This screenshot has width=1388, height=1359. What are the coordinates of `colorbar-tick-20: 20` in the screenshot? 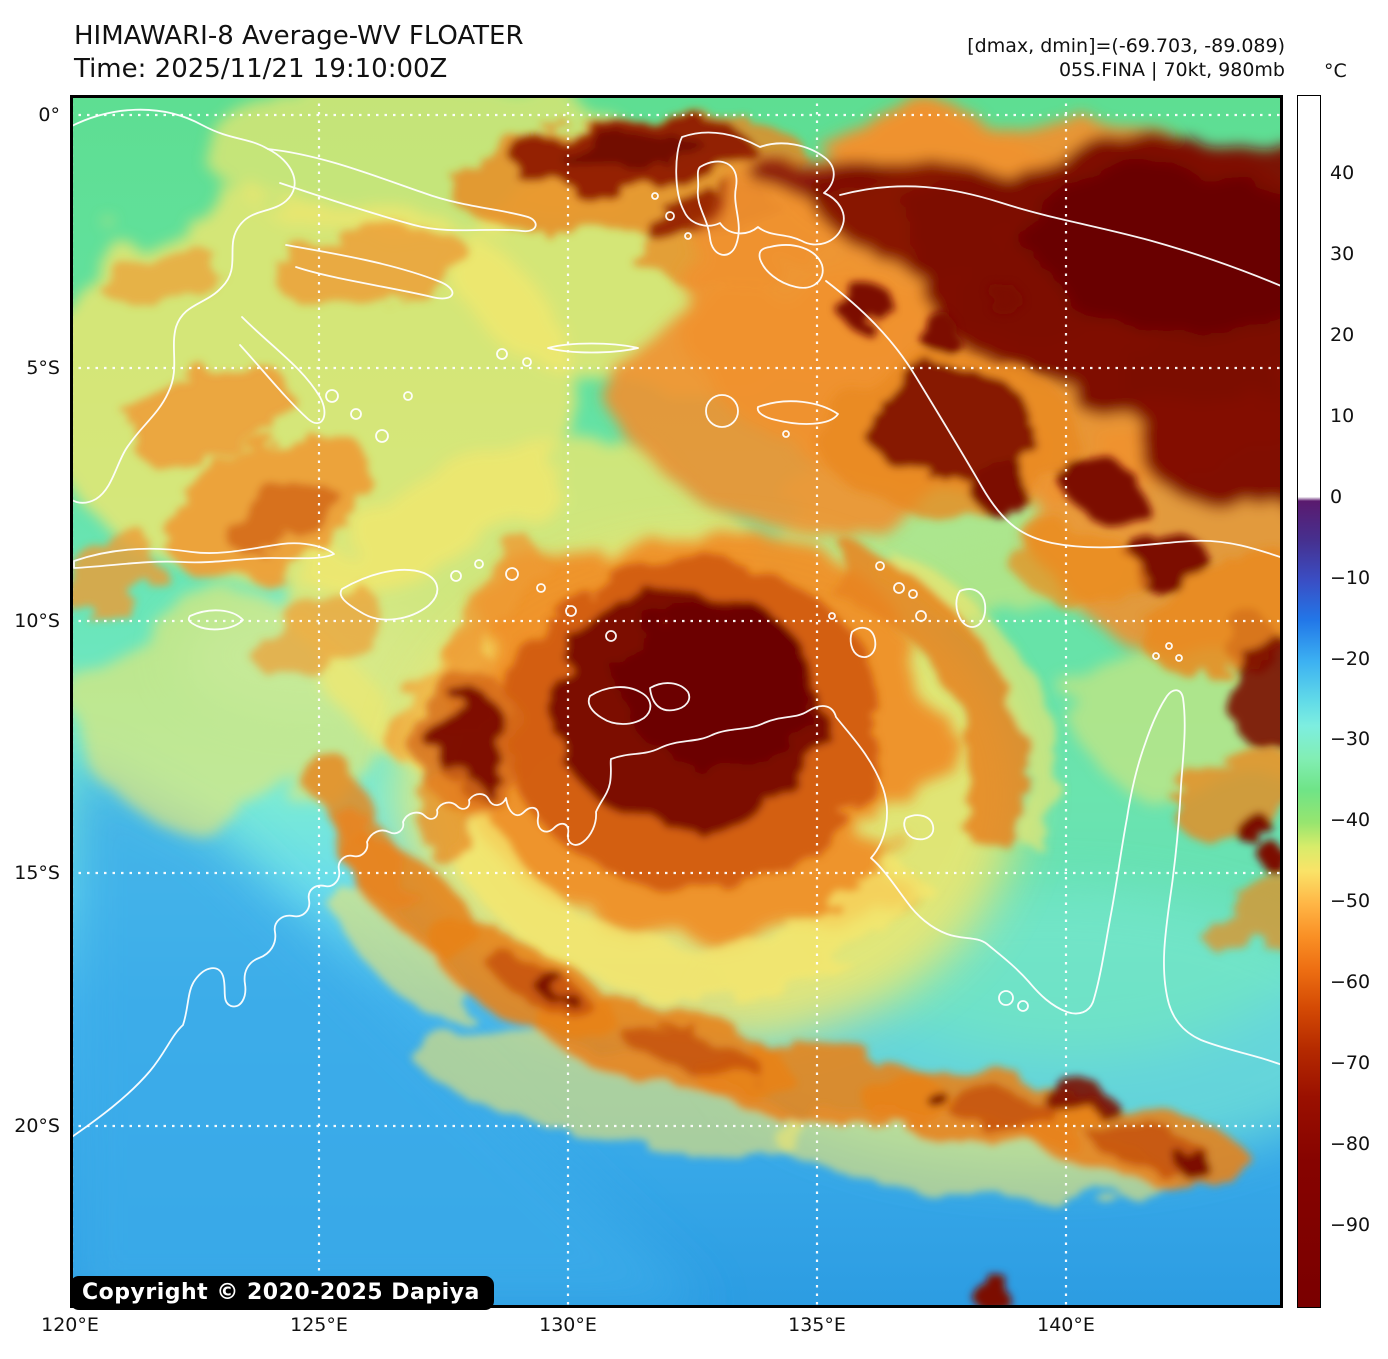 It's located at (1342, 335).